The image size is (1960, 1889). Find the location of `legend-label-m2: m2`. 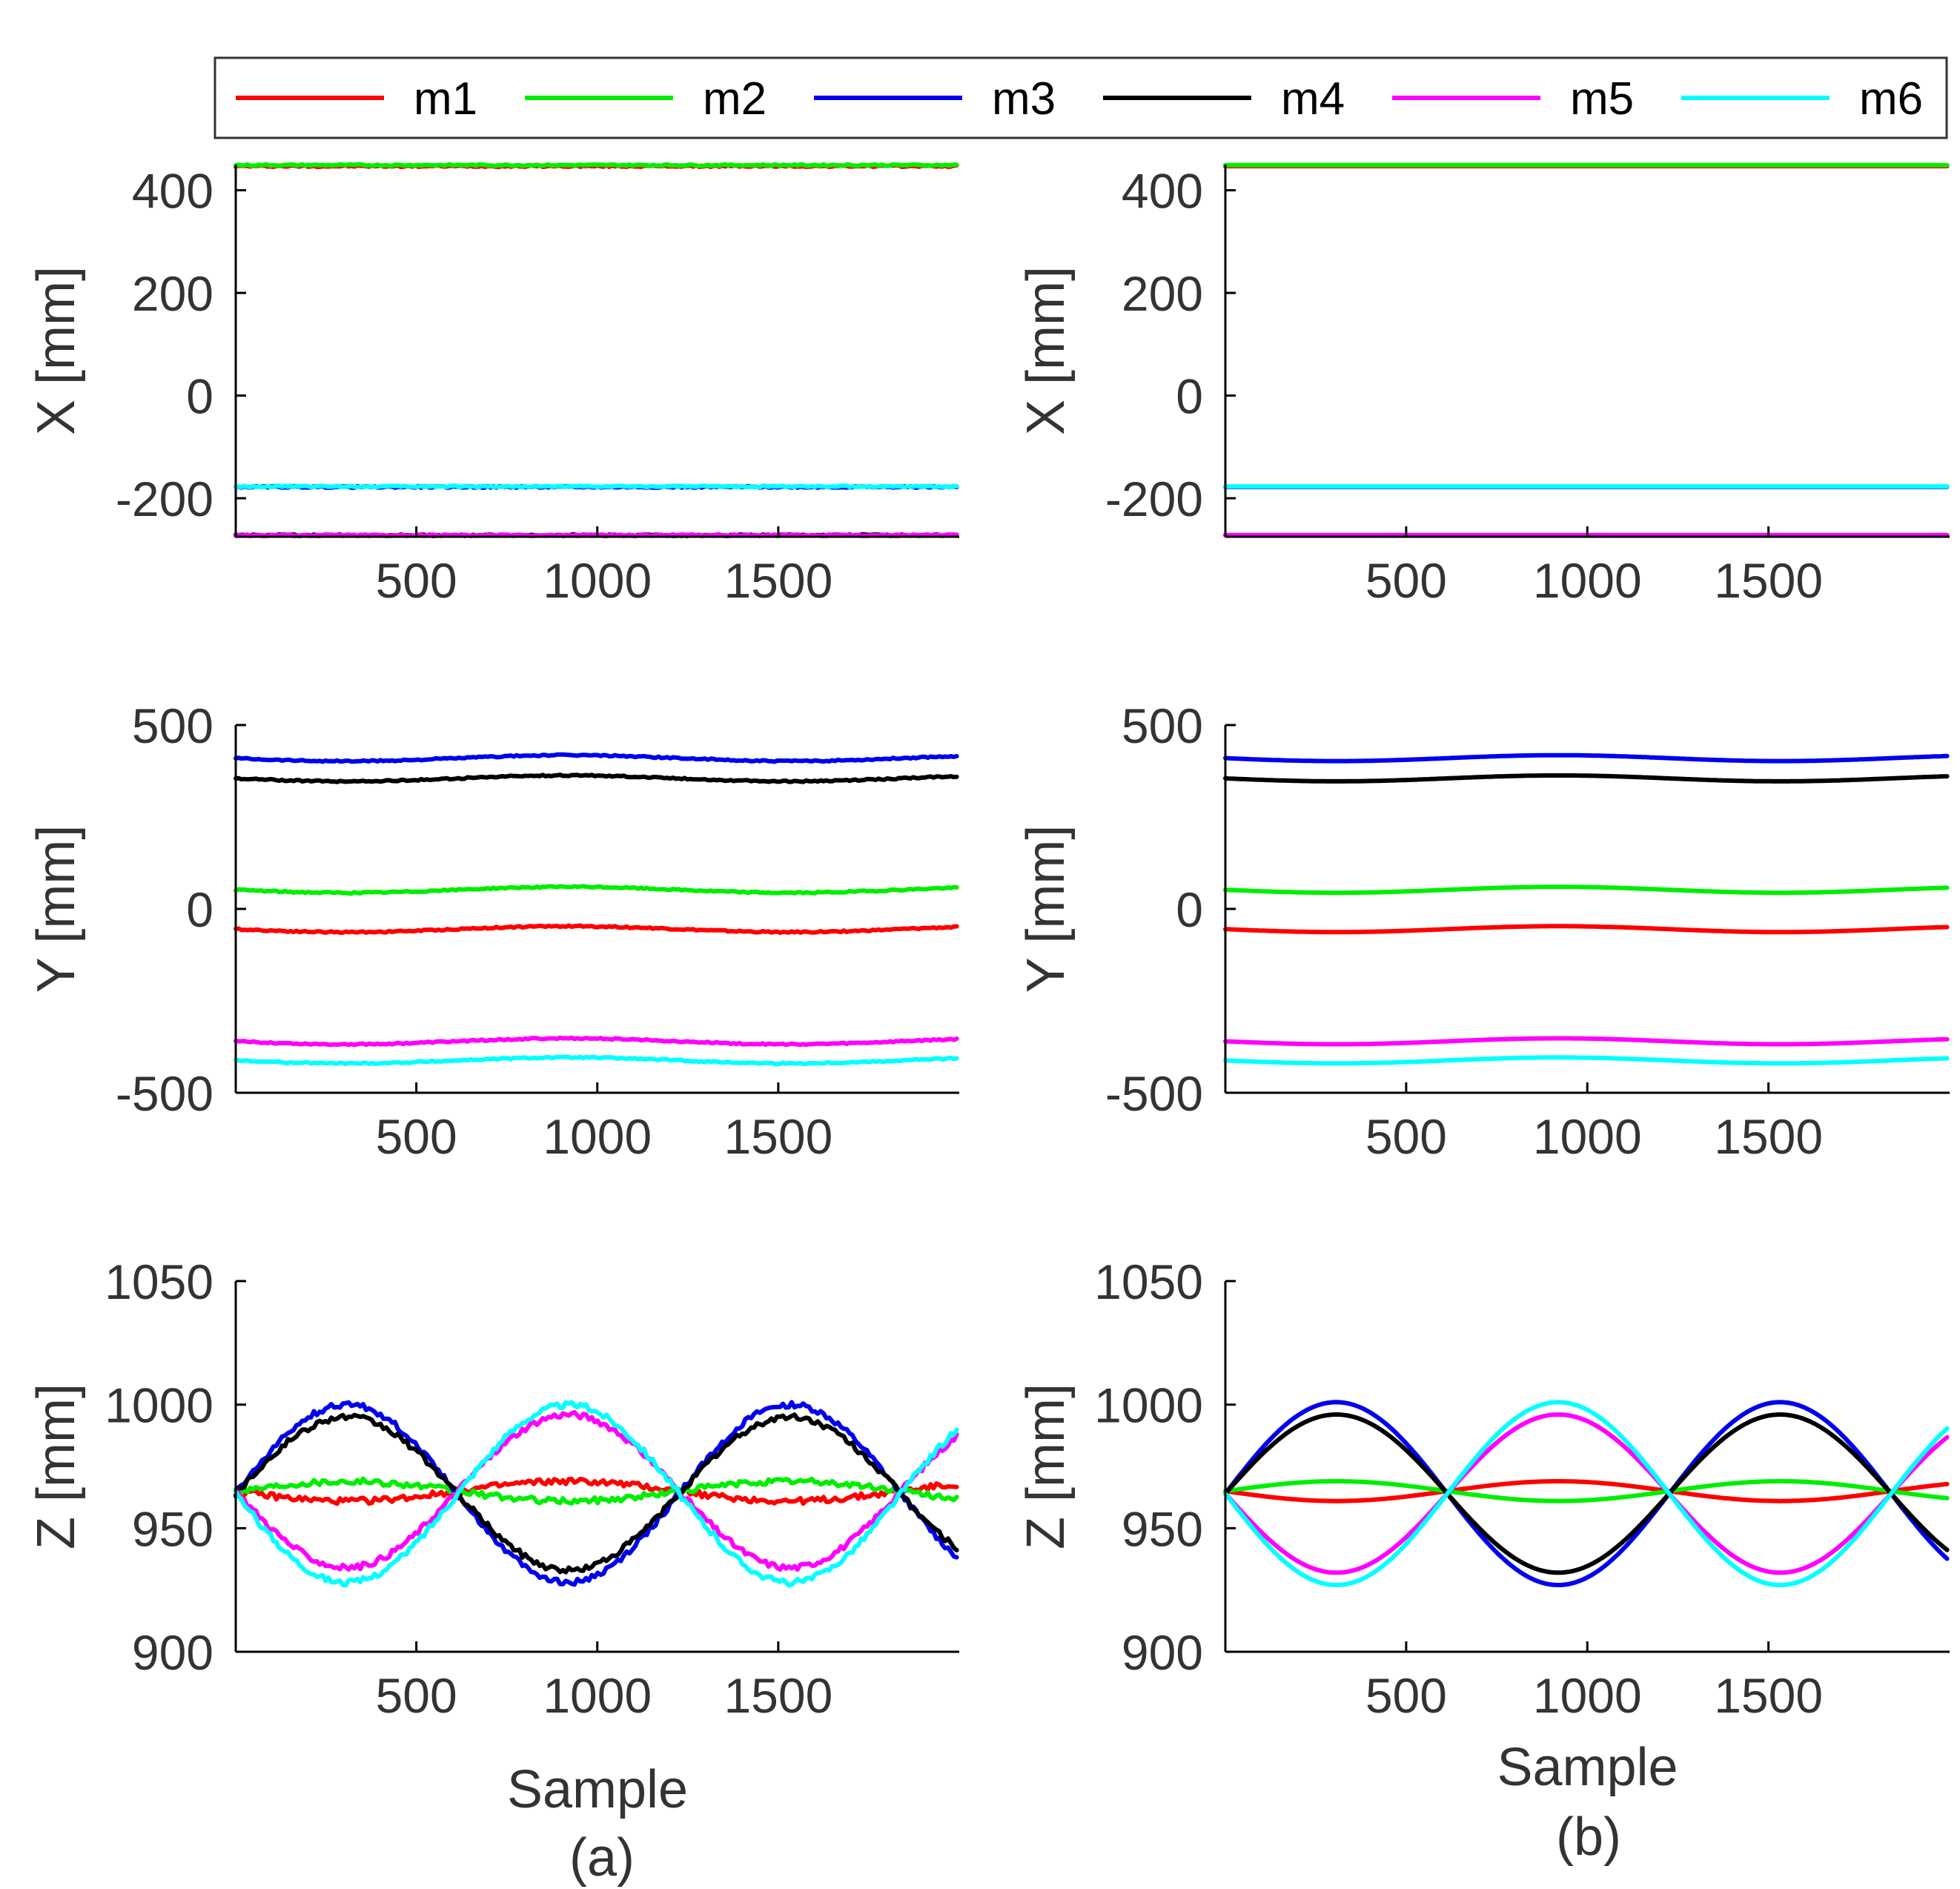

legend-label-m2: m2 is located at coordinates (735, 99).